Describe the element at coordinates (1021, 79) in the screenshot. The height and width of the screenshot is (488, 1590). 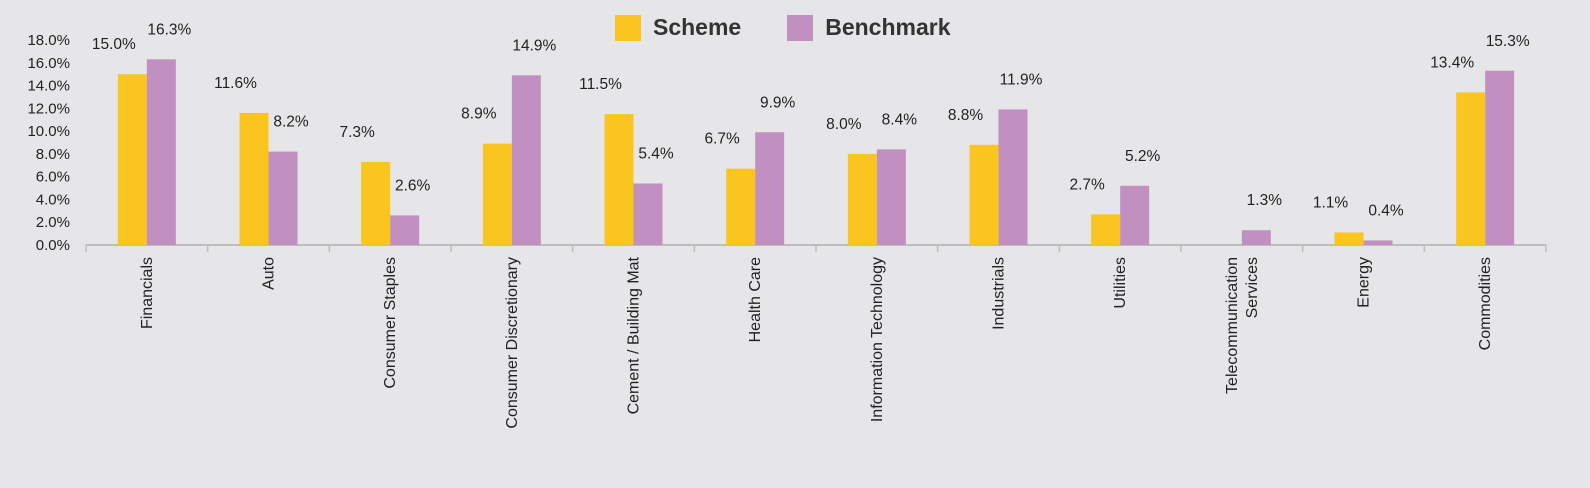
I see `data-label-benchmark: 11.9%` at that location.